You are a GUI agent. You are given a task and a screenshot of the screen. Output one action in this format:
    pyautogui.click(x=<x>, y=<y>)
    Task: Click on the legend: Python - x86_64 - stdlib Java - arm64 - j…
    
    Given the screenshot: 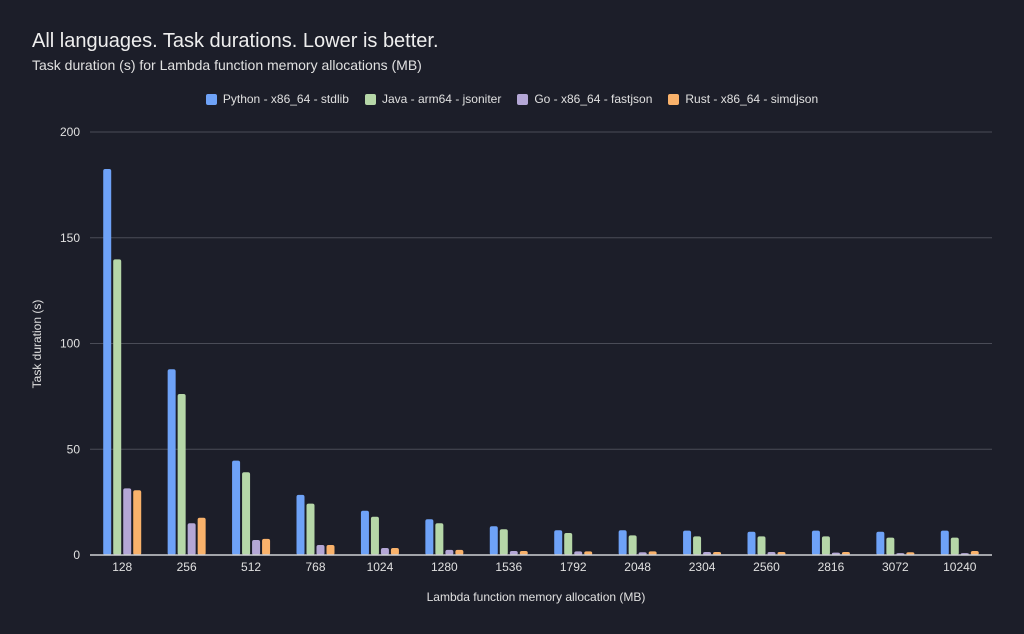 What is the action you would take?
    pyautogui.click(x=512, y=99)
    